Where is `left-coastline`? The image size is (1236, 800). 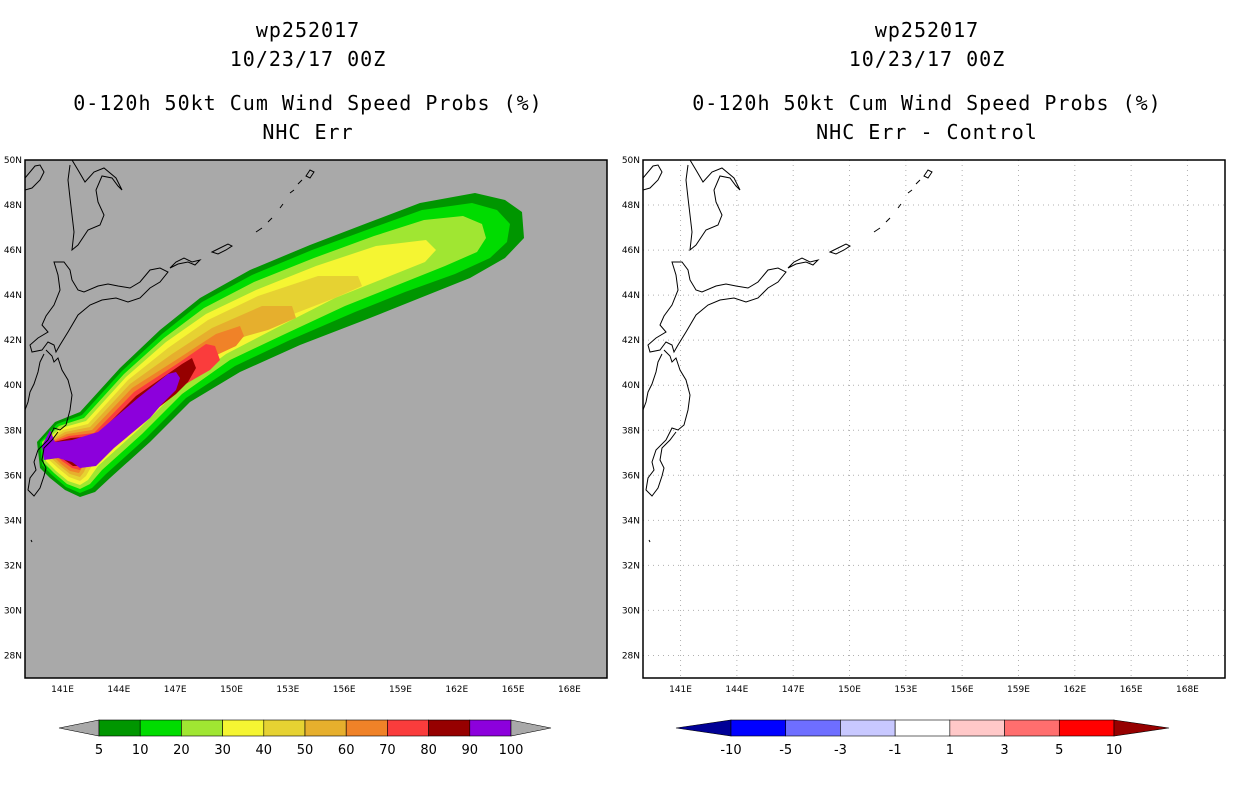 left-coastline is located at coordinates (170, 351).